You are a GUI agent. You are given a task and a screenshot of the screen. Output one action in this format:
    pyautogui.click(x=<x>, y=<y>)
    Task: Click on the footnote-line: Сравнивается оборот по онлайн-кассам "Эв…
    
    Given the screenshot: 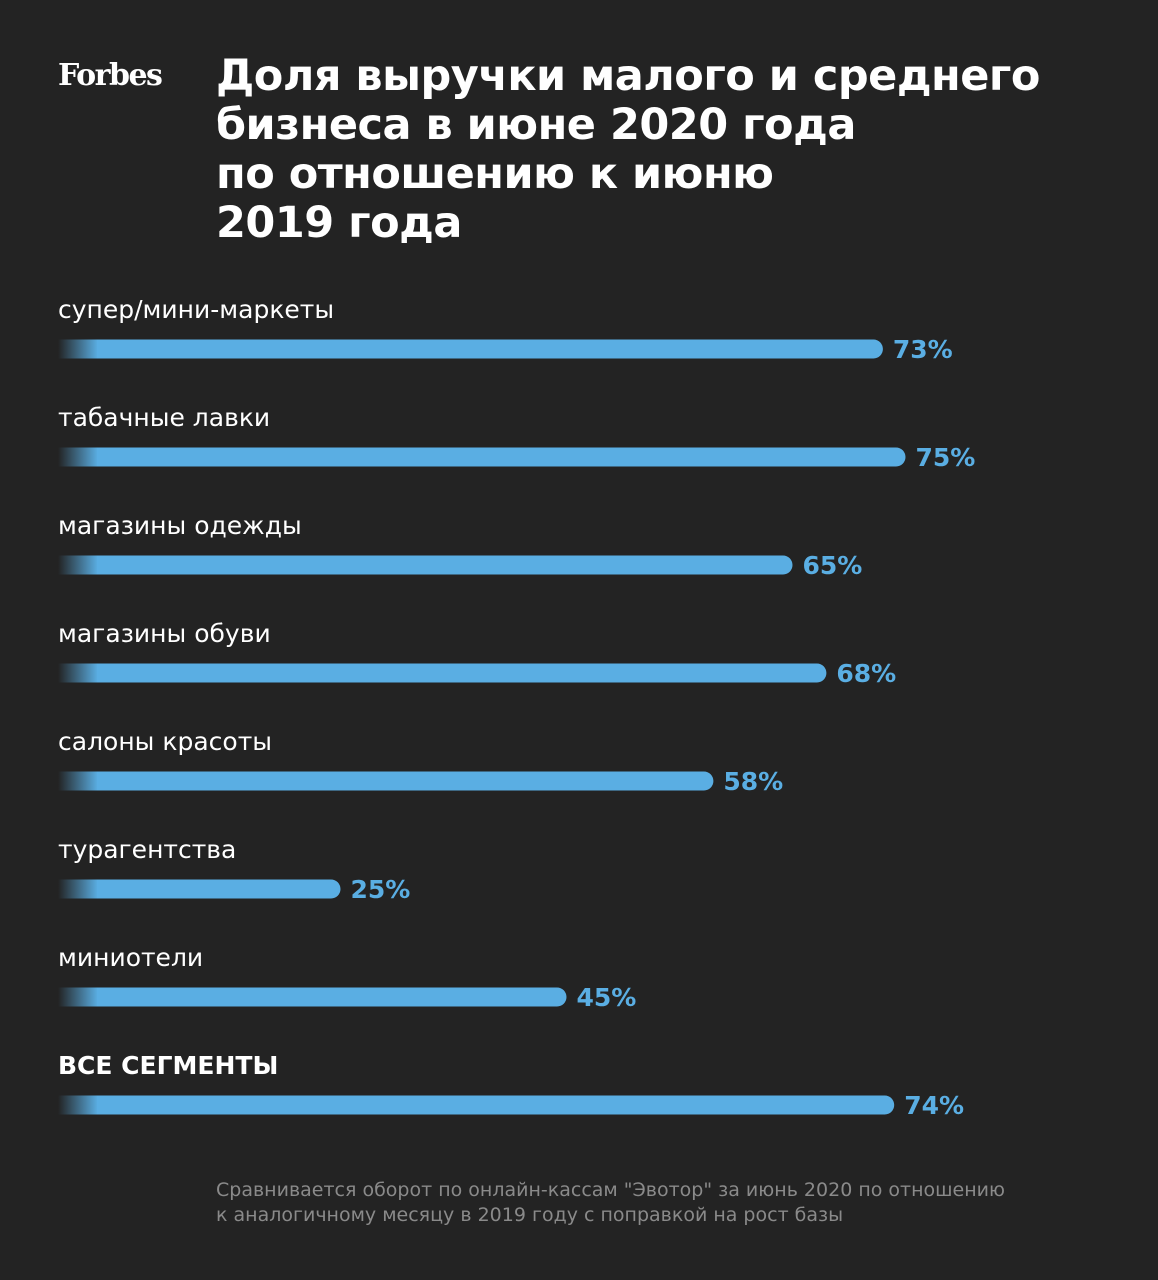 What is the action you would take?
    pyautogui.click(x=610, y=1190)
    